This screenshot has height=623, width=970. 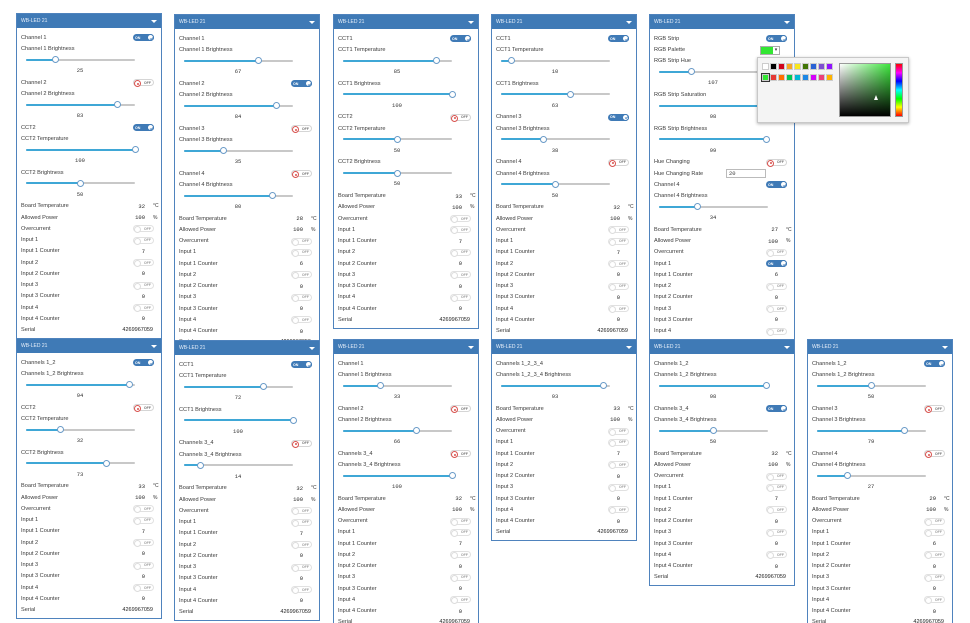 I want to click on color-picker-popup, so click(x=833, y=90).